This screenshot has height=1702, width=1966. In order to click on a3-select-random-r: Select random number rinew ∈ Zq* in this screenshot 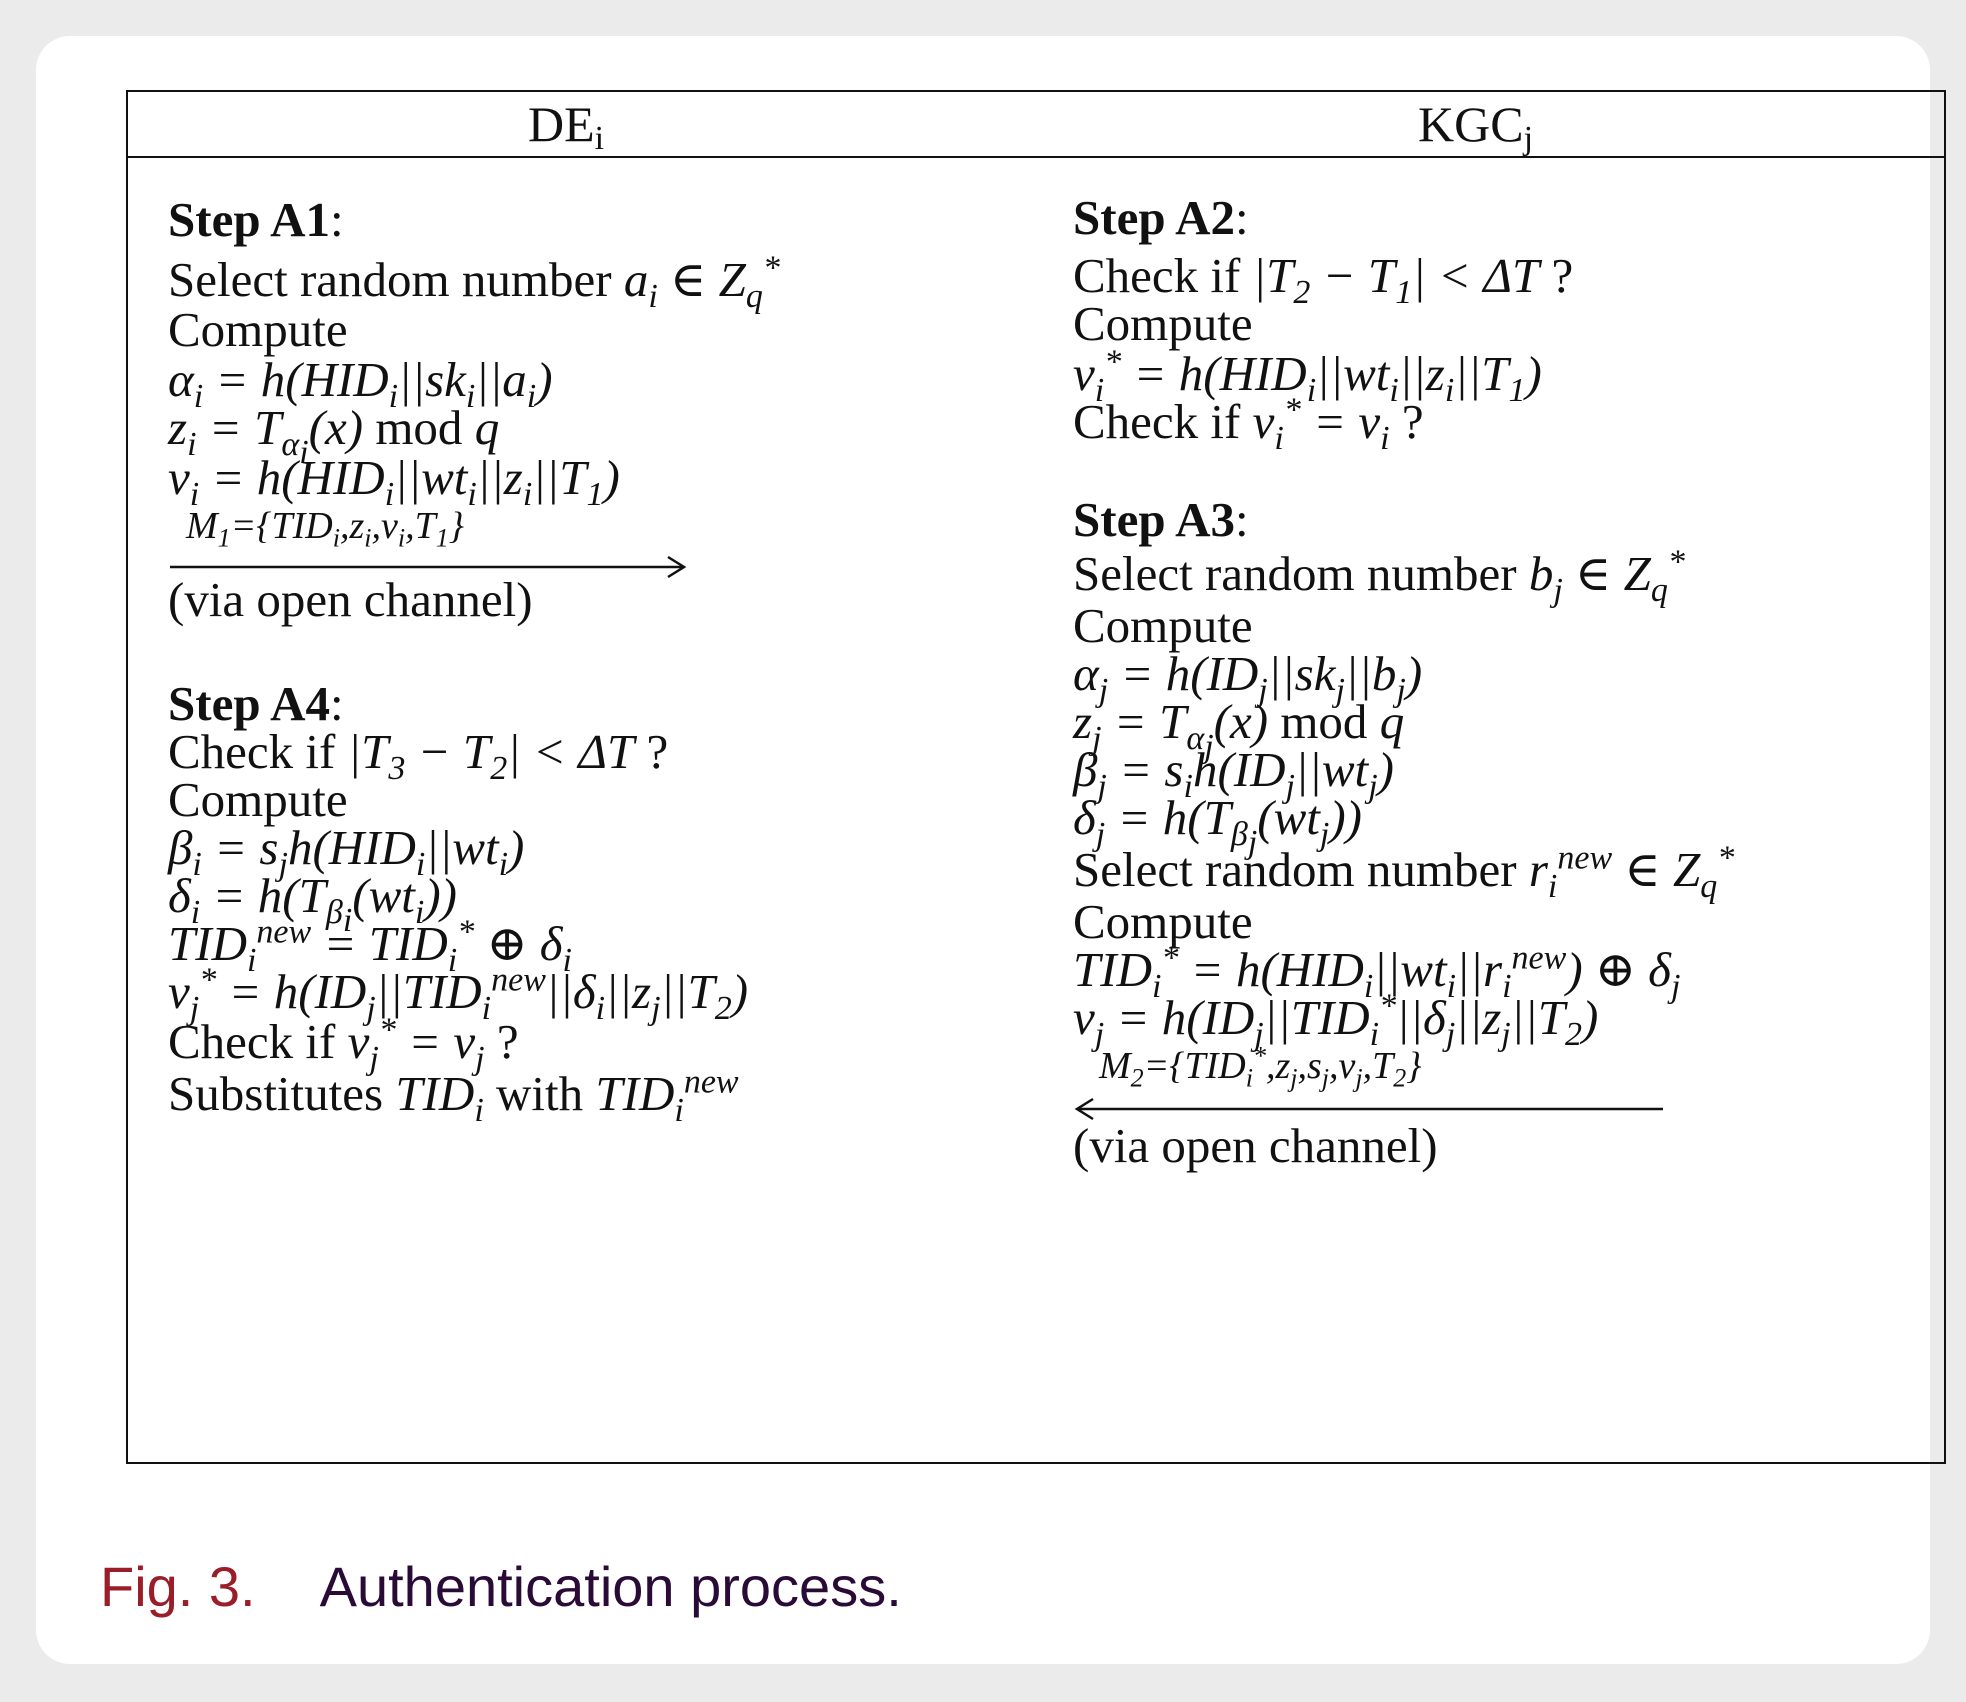, I will do `click(1404, 872)`.